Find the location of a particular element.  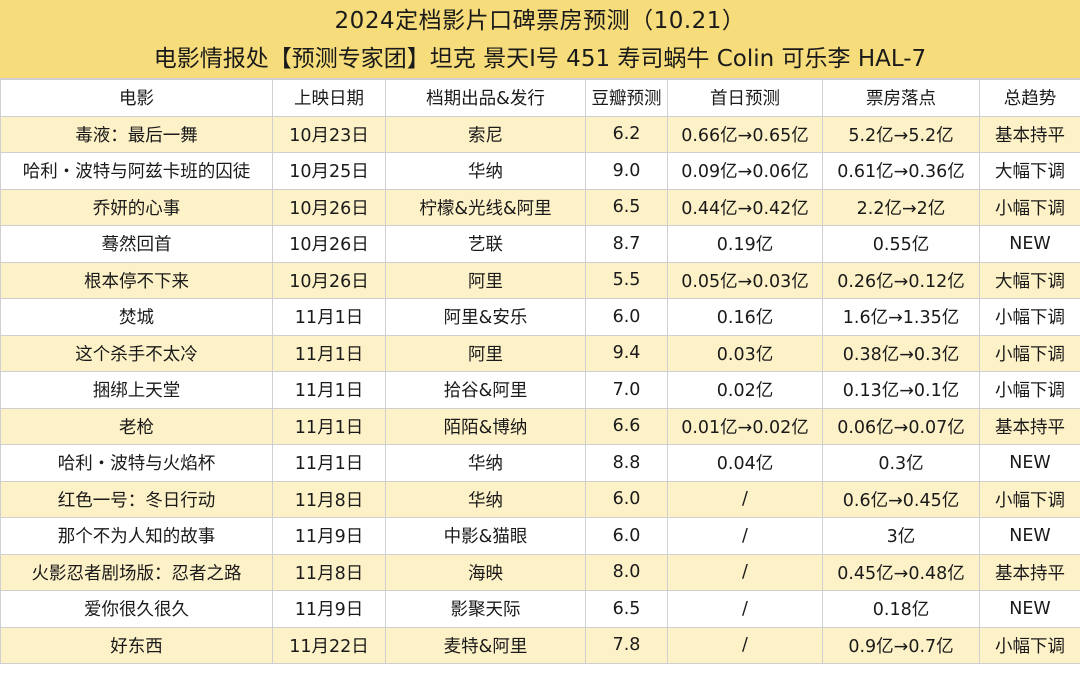

header-box-office: 票房落点 is located at coordinates (901, 98).